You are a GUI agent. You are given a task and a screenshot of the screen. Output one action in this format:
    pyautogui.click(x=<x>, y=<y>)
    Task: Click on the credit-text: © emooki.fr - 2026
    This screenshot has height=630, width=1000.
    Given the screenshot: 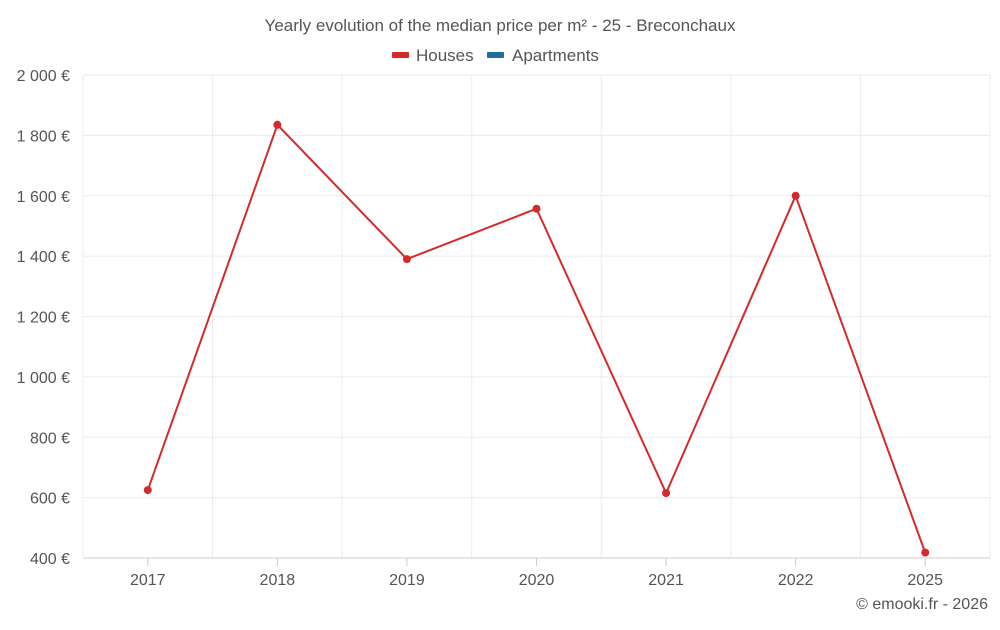 What is the action you would take?
    pyautogui.click(x=922, y=604)
    